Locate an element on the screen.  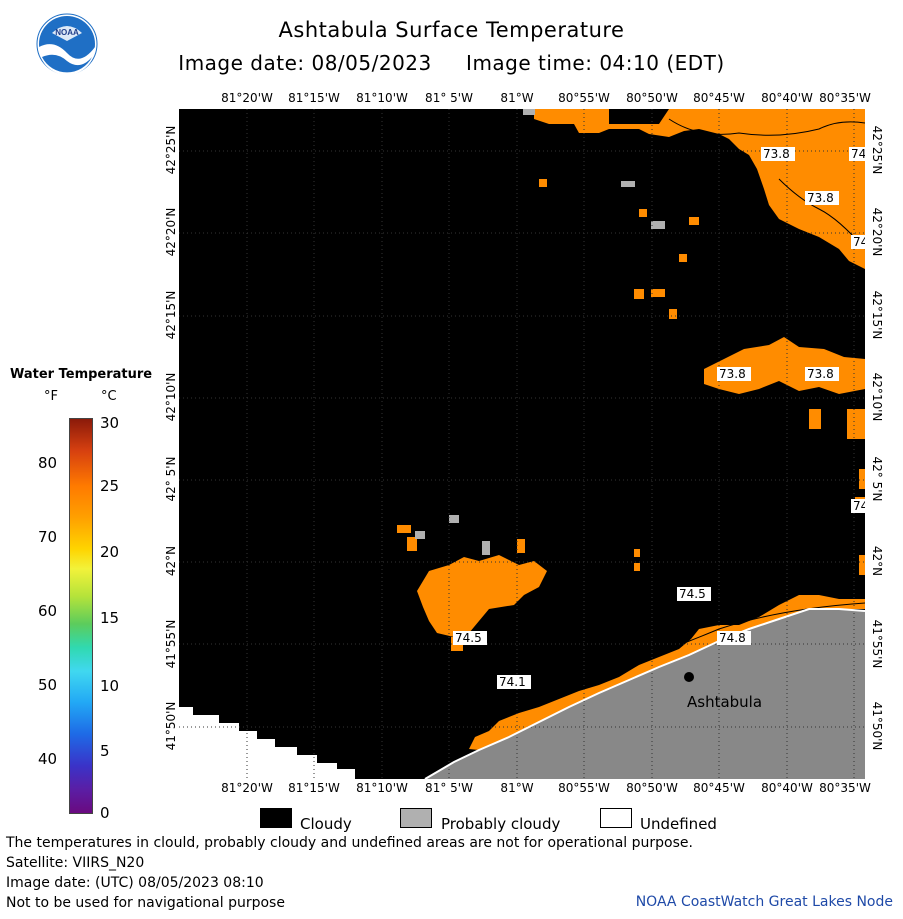
left-tick-label: 42°15'N is located at coordinates (171, 315).